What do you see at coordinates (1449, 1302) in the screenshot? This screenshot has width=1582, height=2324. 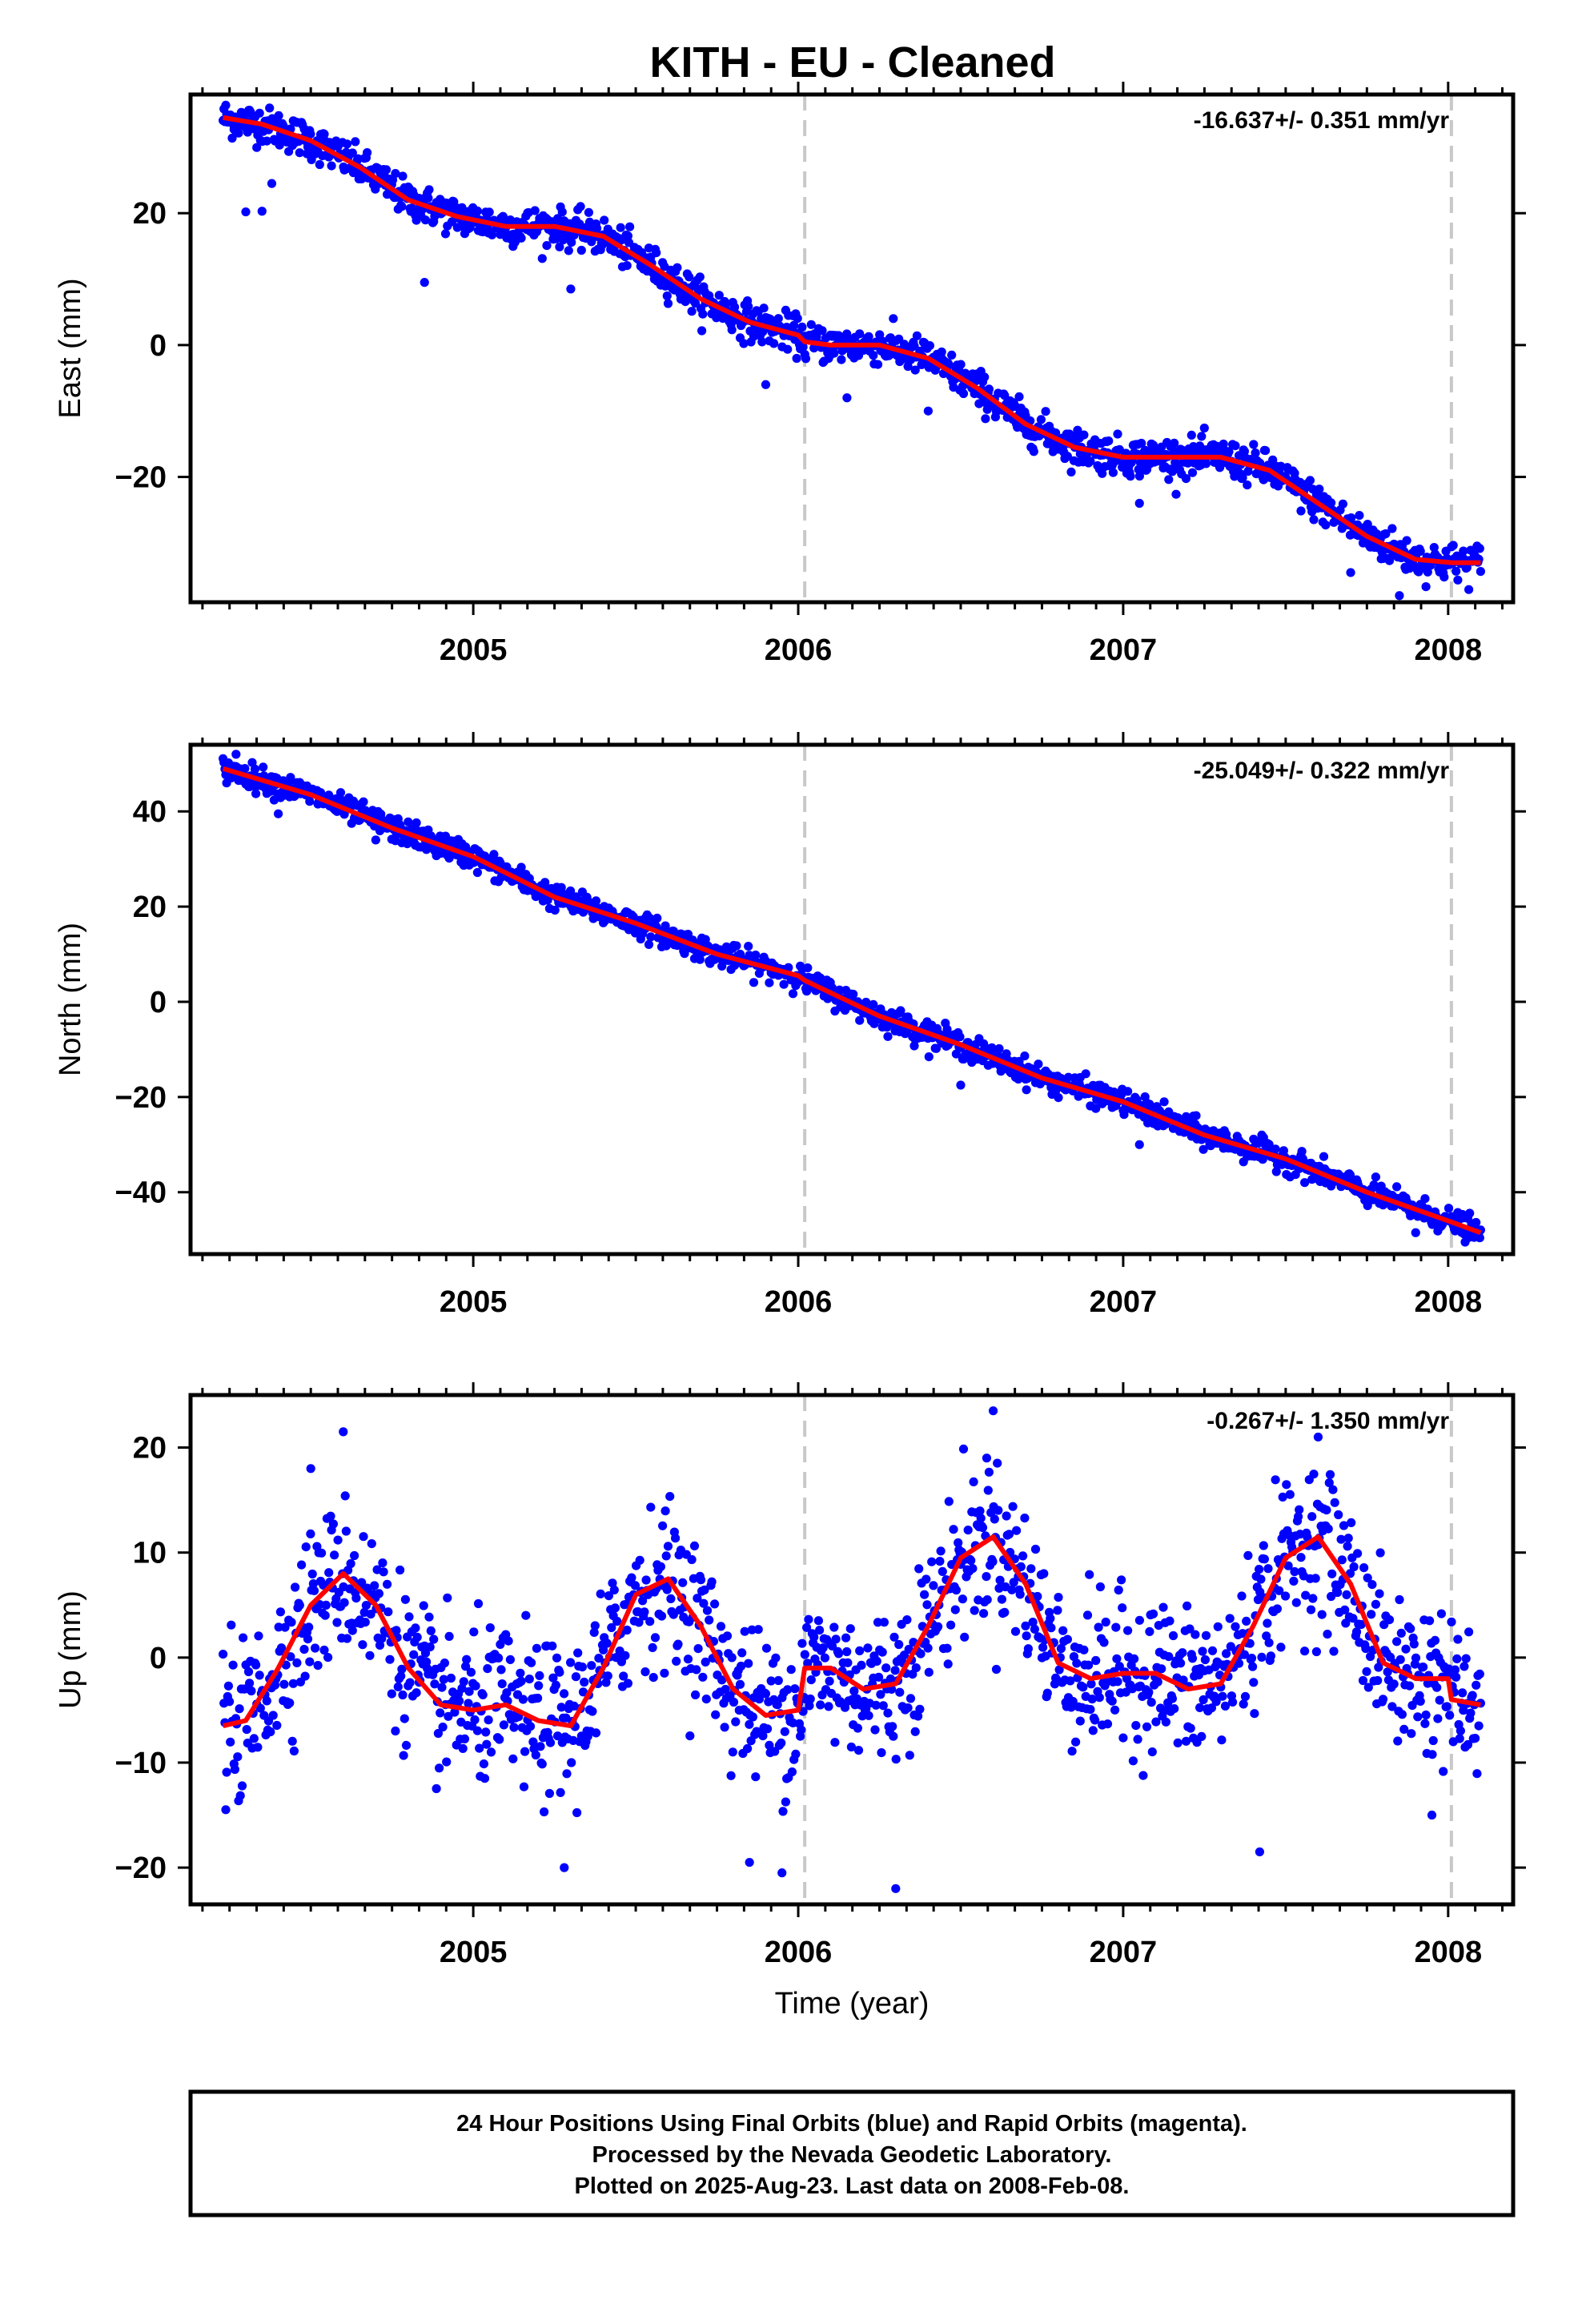 I see `north-x-tick-label: 2008` at bounding box center [1449, 1302].